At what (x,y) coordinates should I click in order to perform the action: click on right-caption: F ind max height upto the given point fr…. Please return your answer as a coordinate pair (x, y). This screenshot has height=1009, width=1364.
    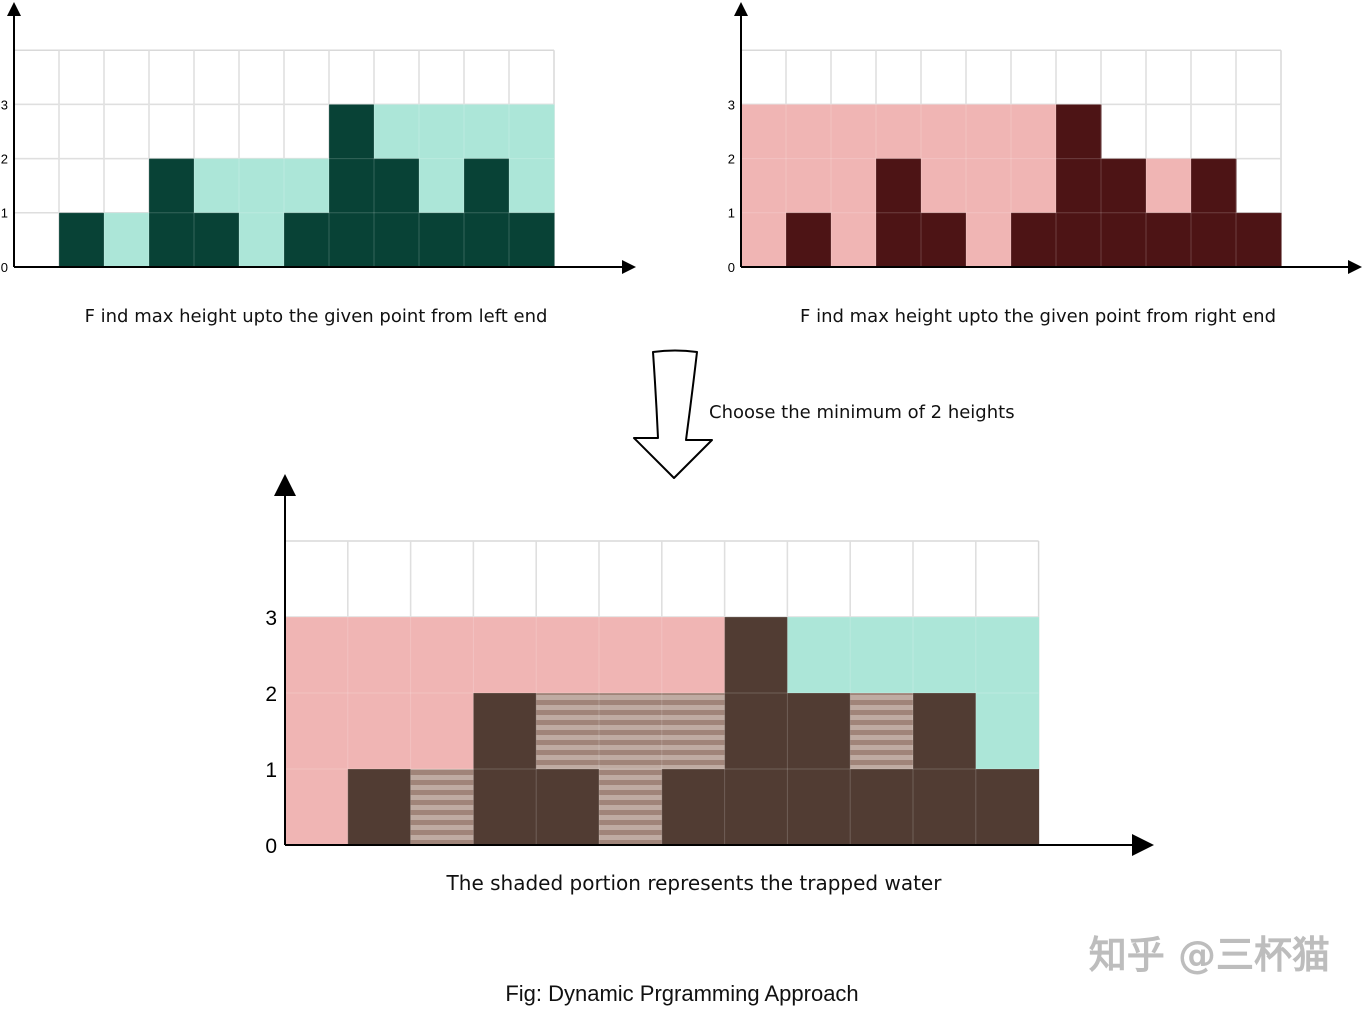
    Looking at the image, I should click on (1038, 316).